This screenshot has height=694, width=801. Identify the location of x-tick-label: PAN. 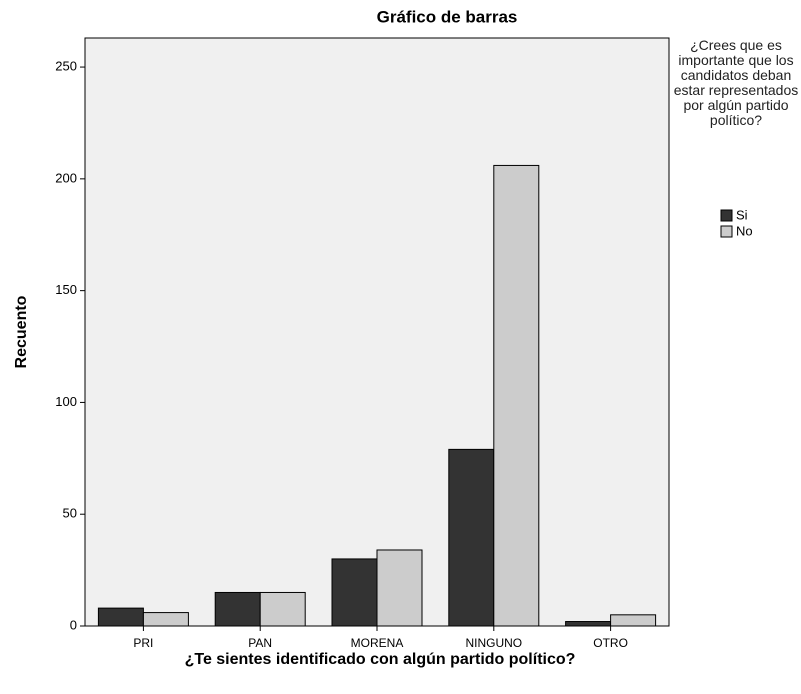
(260, 643).